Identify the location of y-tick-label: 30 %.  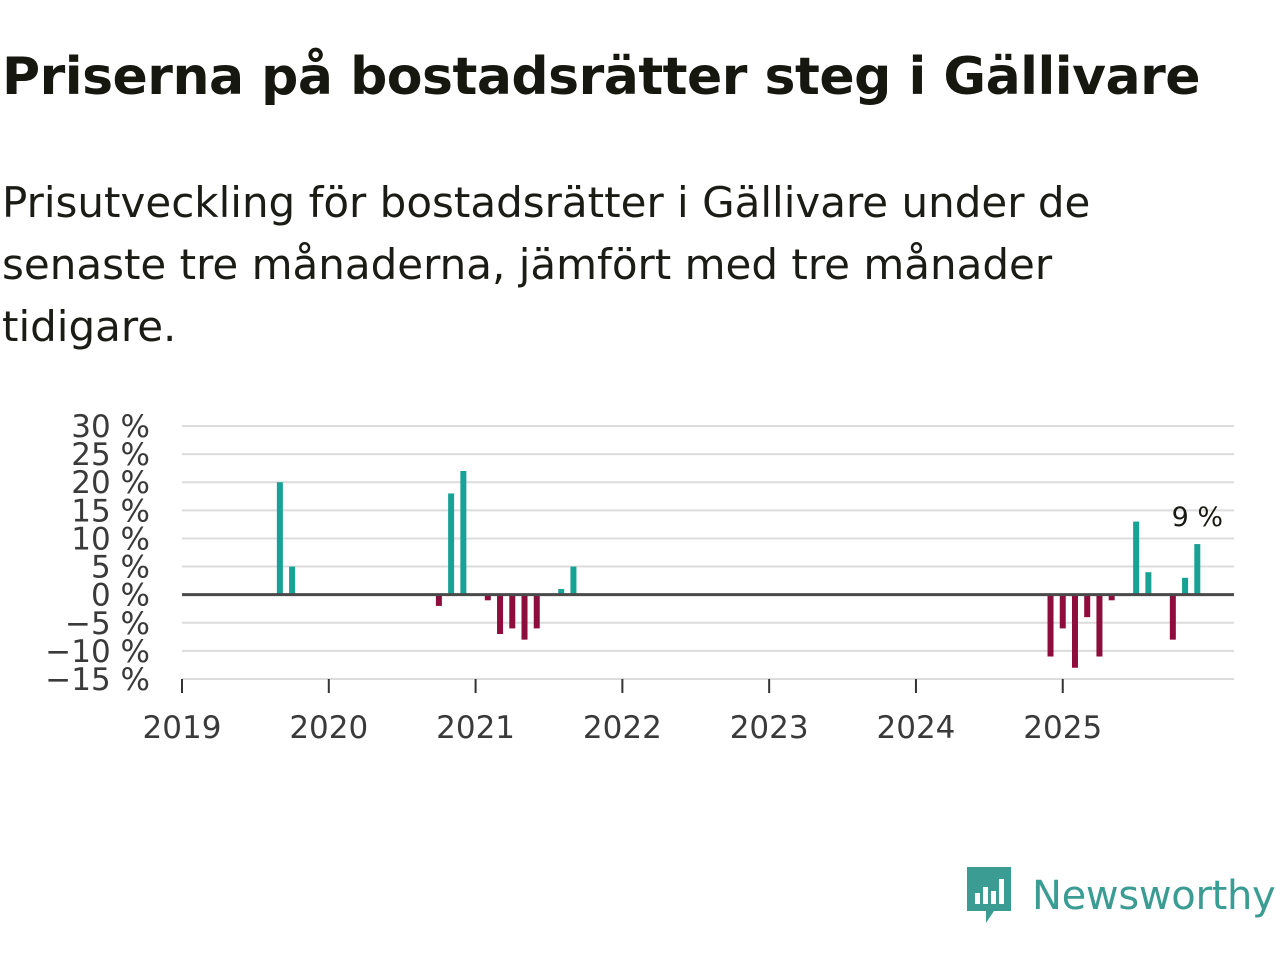
(110, 427).